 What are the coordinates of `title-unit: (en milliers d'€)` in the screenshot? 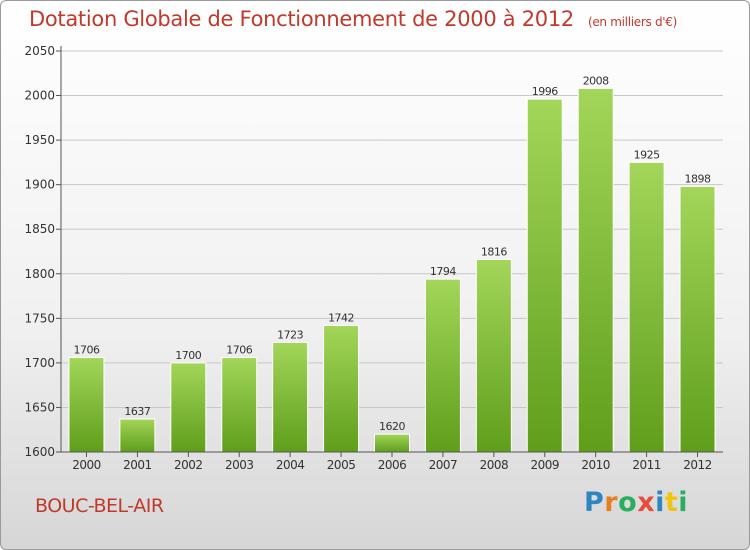 It's located at (632, 22).